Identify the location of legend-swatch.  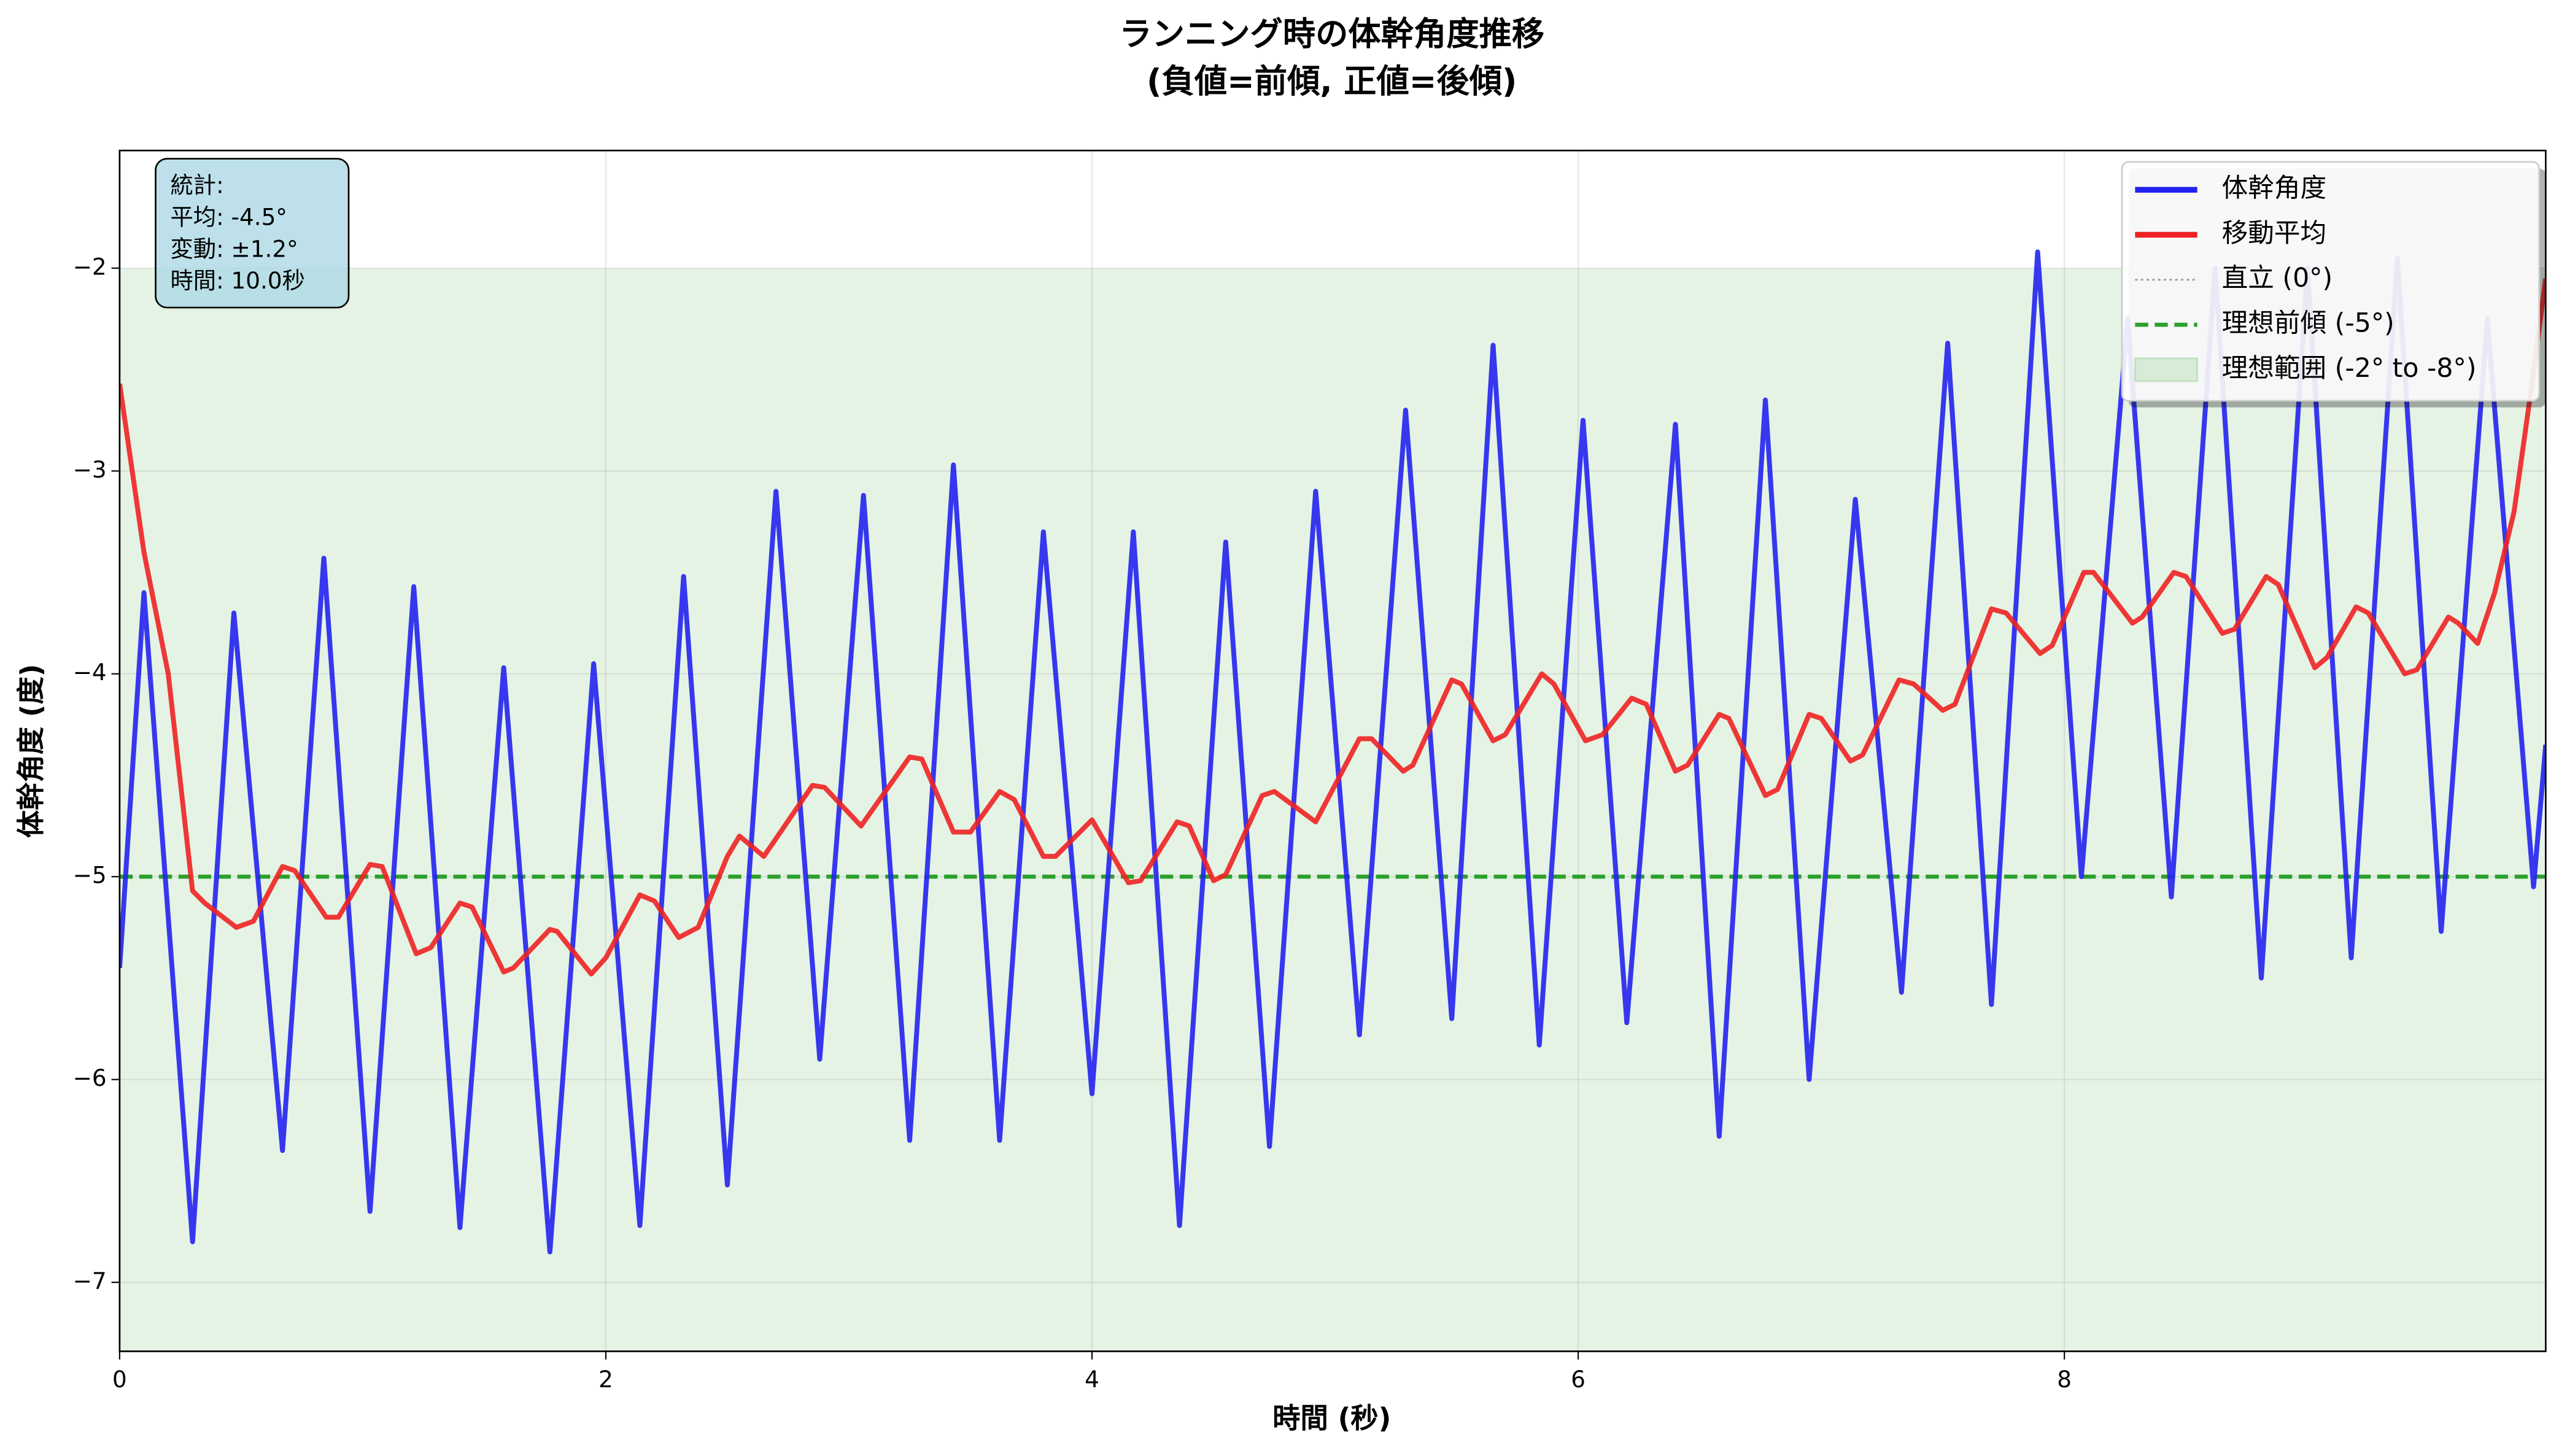
(2166, 369).